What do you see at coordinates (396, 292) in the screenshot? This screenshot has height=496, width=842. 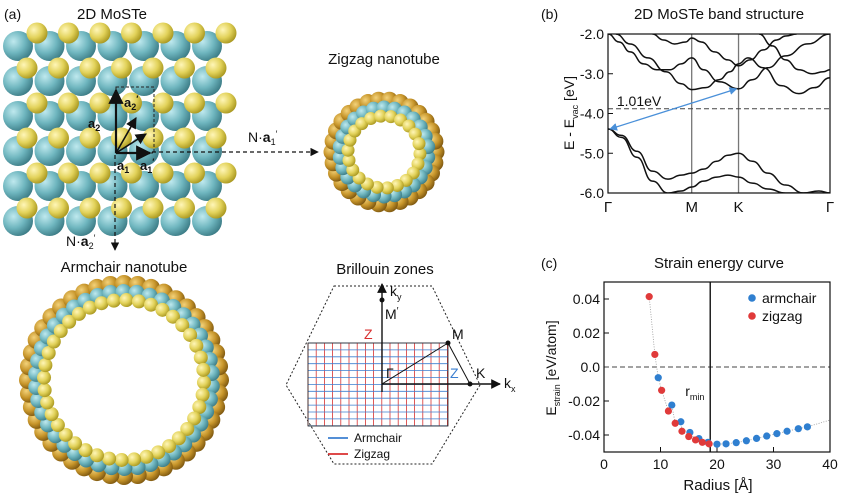 I see `ky-label: ky` at bounding box center [396, 292].